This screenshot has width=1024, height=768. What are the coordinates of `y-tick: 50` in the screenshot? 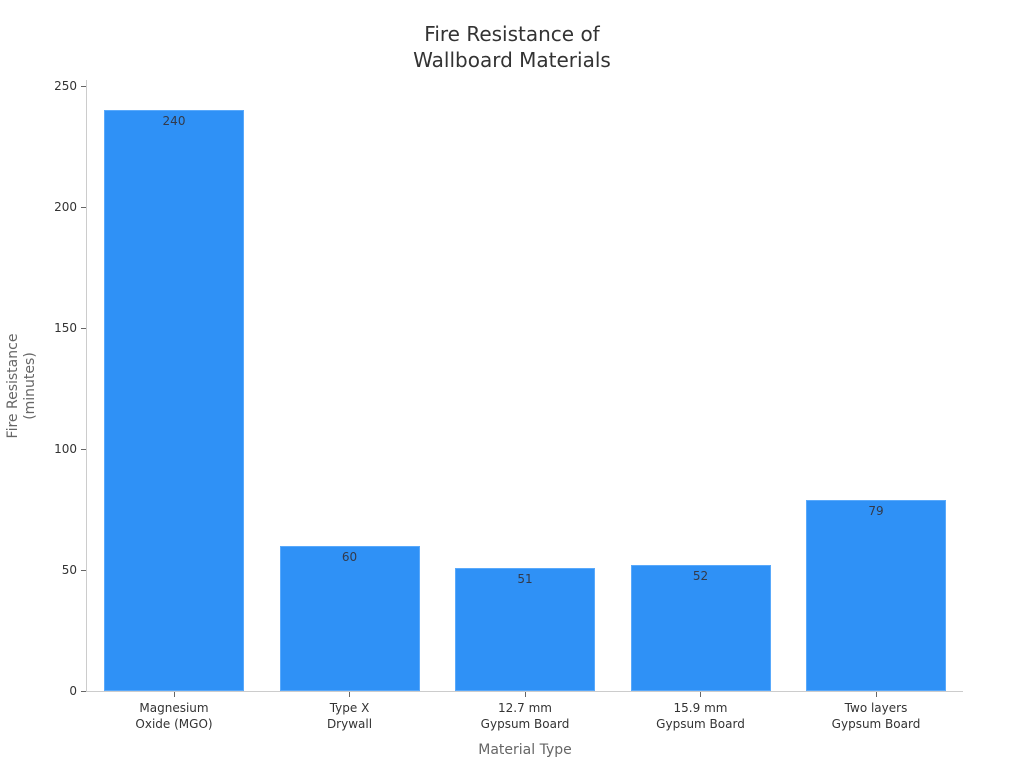 It's located at (43, 570).